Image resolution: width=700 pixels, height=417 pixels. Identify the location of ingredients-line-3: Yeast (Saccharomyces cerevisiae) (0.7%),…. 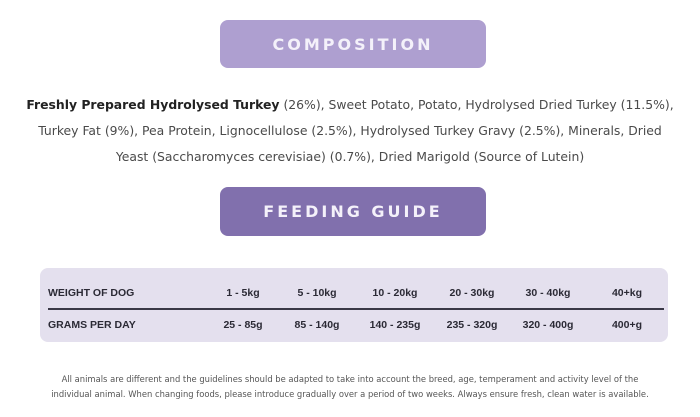
(350, 156).